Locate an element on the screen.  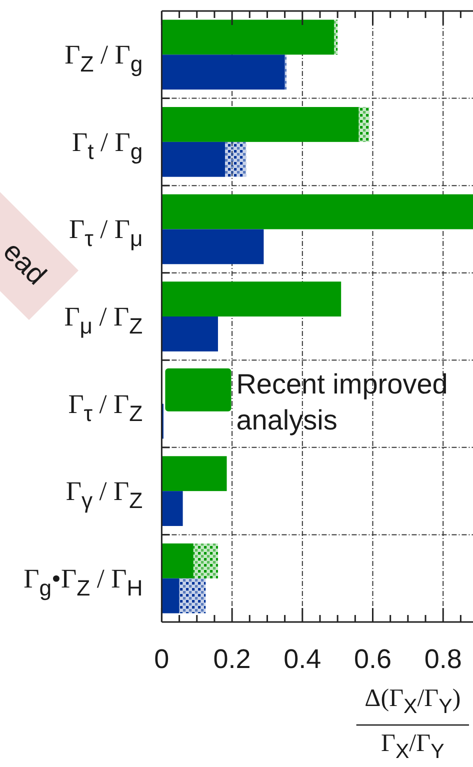
x-tick-label: 0.4 is located at coordinates (303, 659).